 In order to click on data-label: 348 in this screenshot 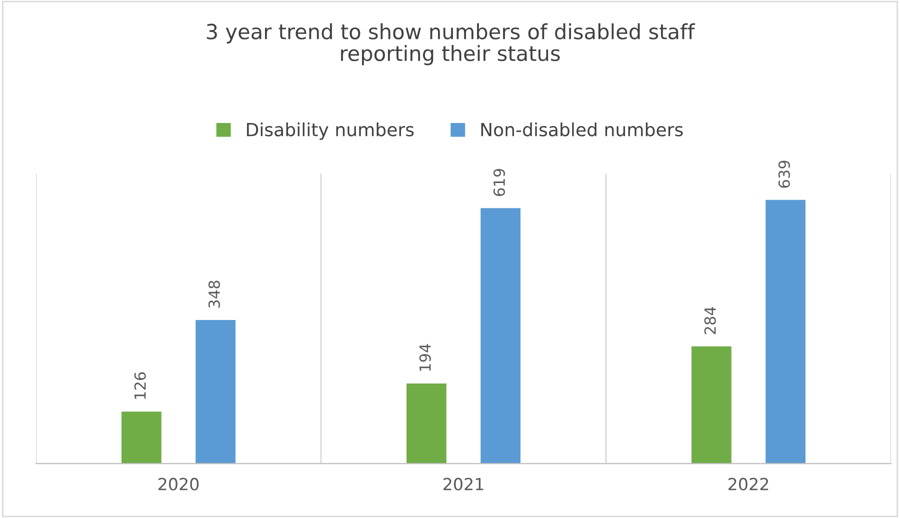, I will do `click(214, 294)`.